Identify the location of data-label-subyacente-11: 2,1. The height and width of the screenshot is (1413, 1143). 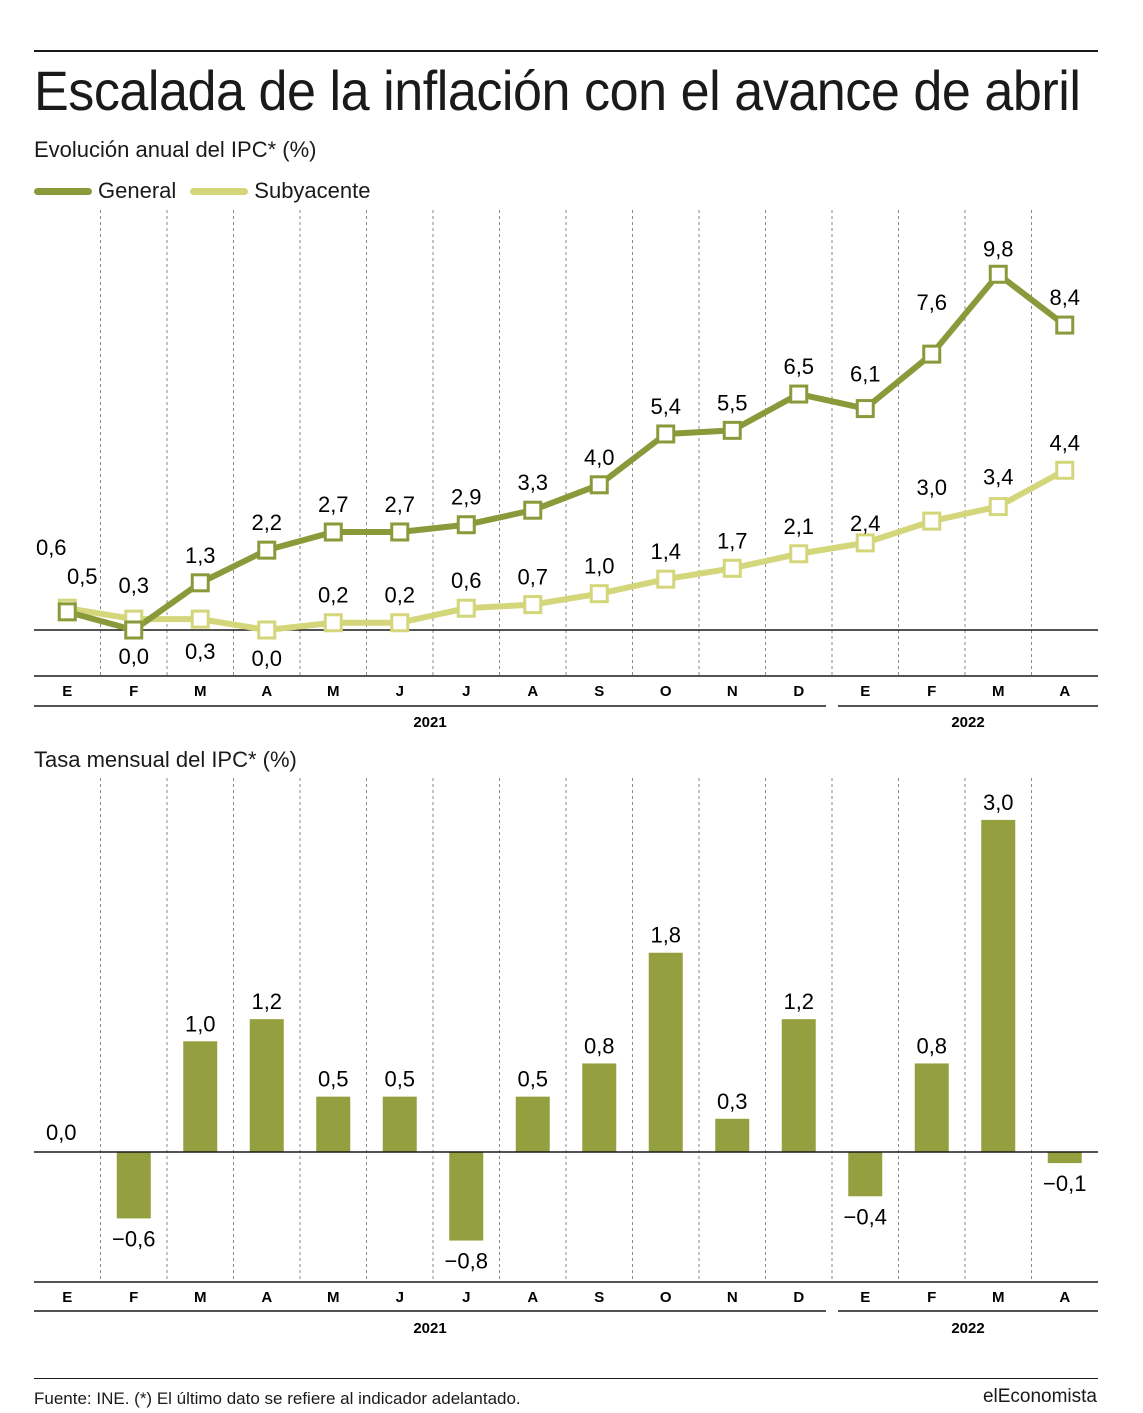
(798, 526).